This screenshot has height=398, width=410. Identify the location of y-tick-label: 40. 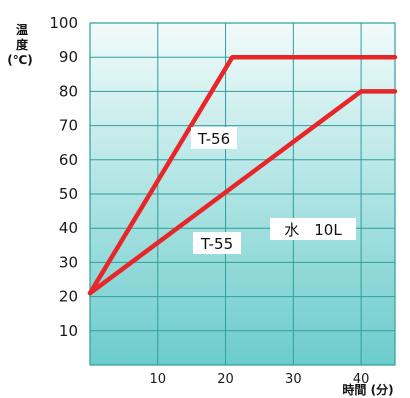
(68, 228).